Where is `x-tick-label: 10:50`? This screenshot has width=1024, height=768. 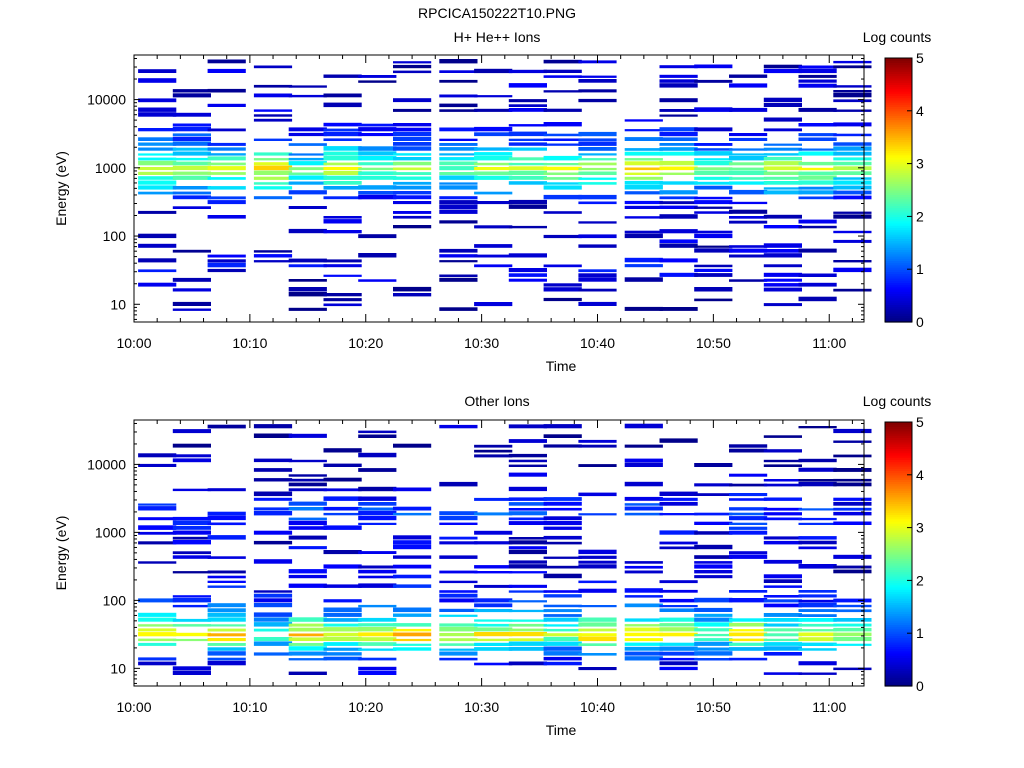 x-tick-label: 10:50 is located at coordinates (713, 707).